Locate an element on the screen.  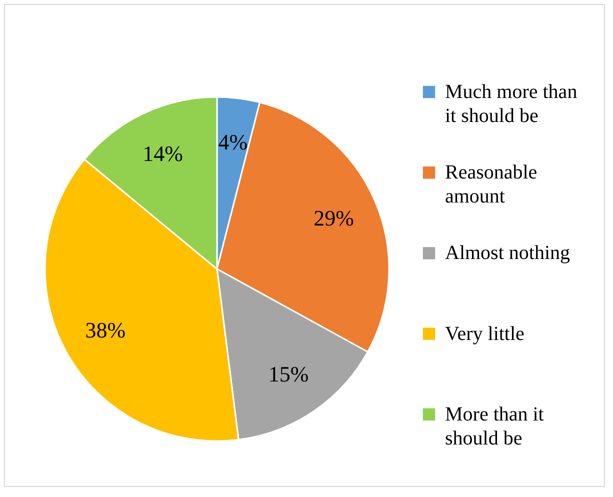
legend-label: Much more than it should be is located at coordinates (511, 104).